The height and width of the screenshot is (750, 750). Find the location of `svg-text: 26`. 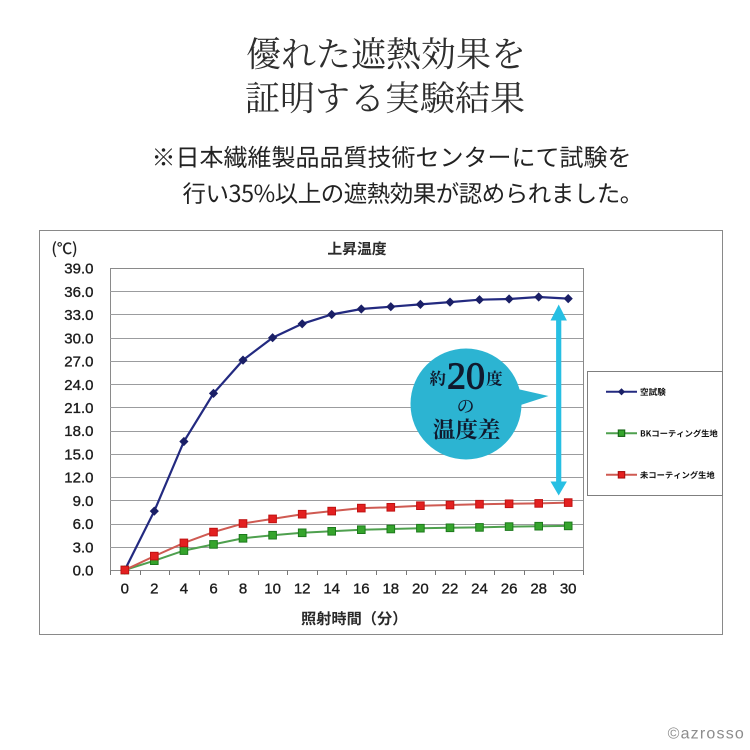

svg-text: 26 is located at coordinates (509, 589).